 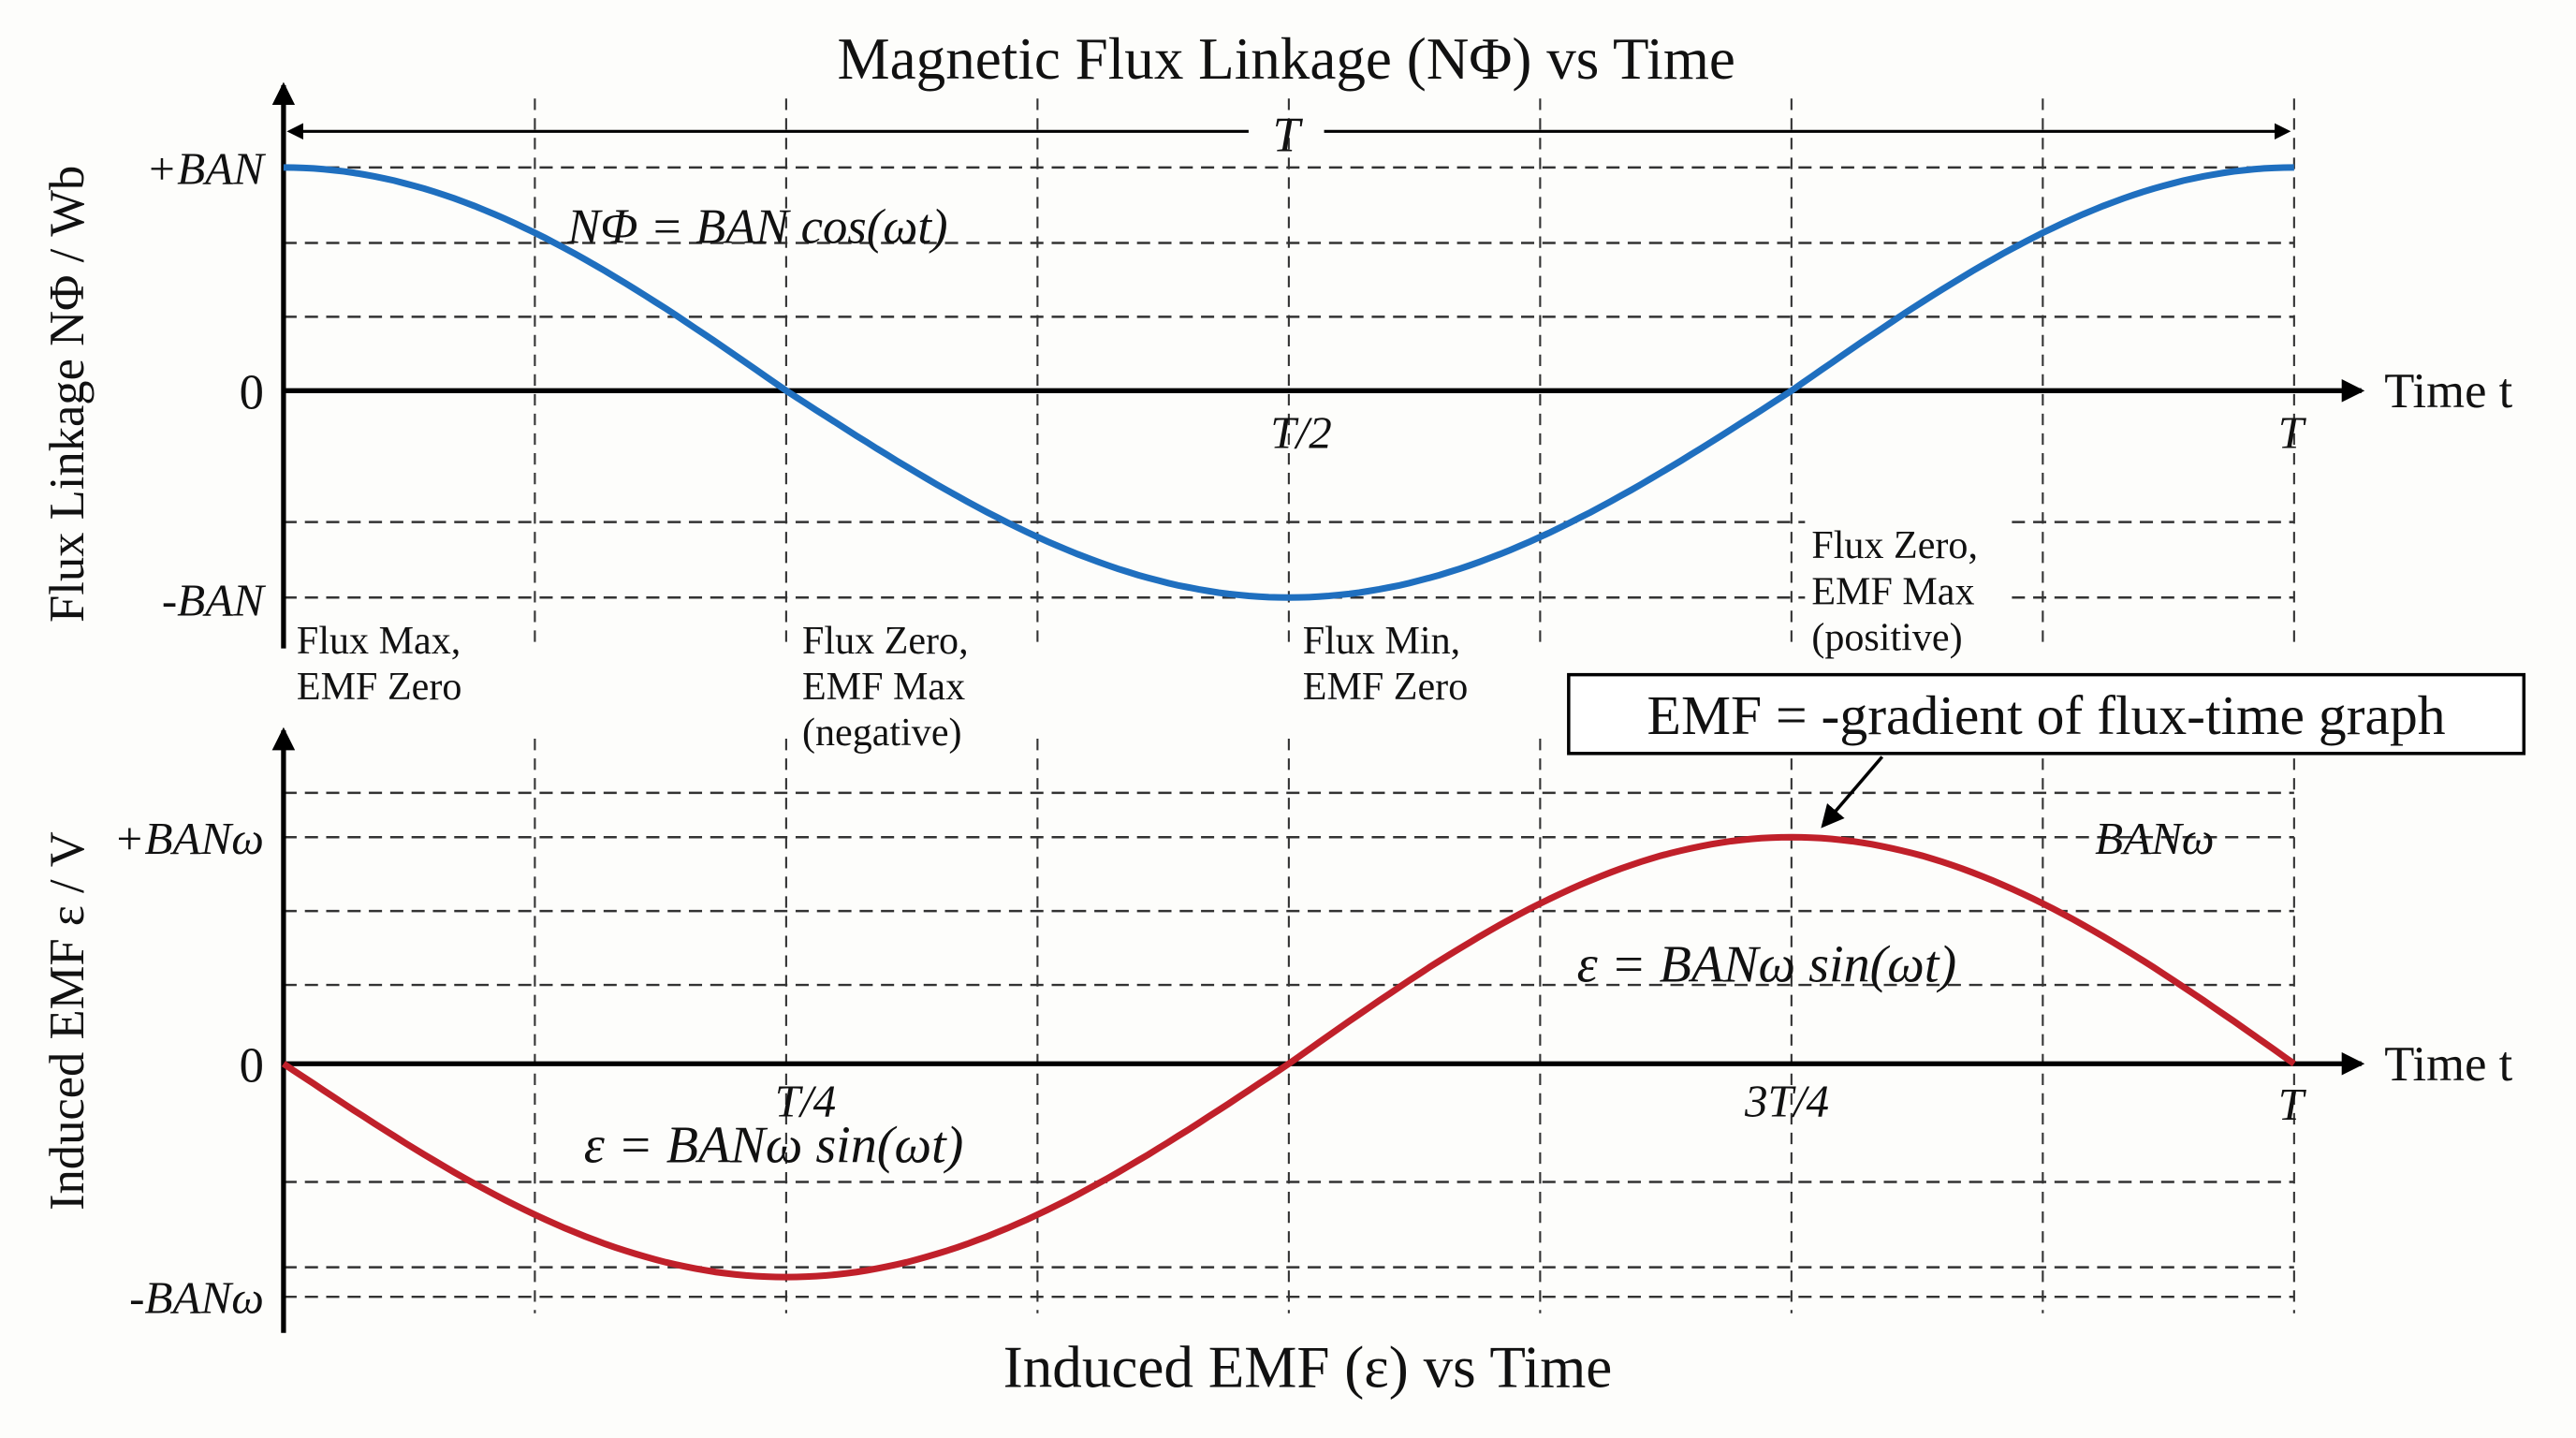 What do you see at coordinates (67, 394) in the screenshot?
I see `top-y-axis-title: Flux Linkage NΦ / Wb` at bounding box center [67, 394].